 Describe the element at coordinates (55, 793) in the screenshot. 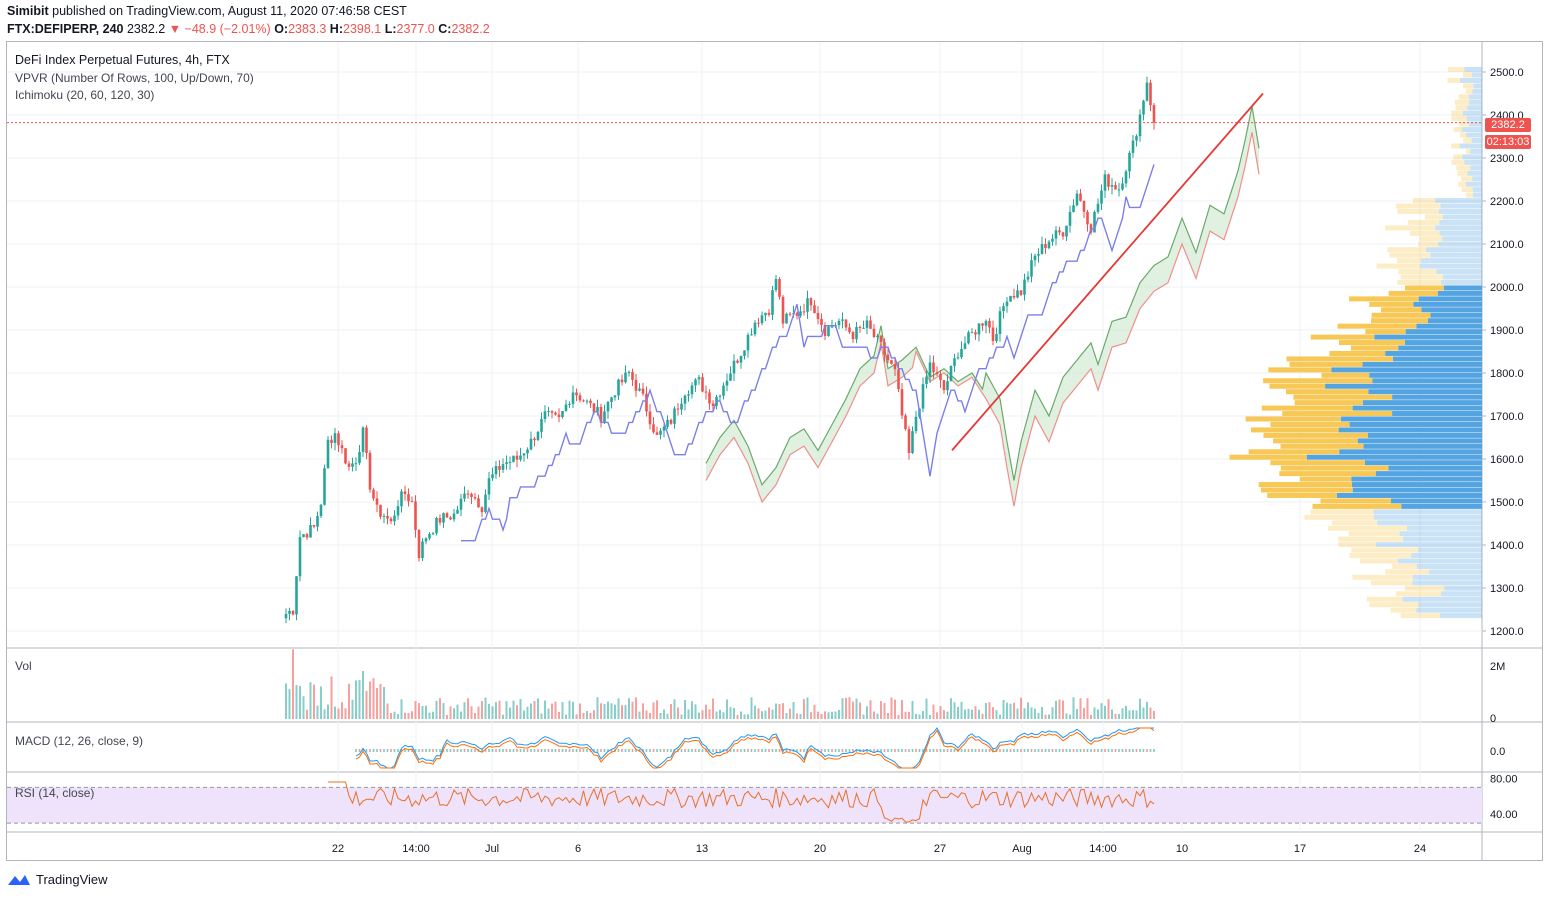

I see `rsi-legend: RSI (14, close)` at that location.